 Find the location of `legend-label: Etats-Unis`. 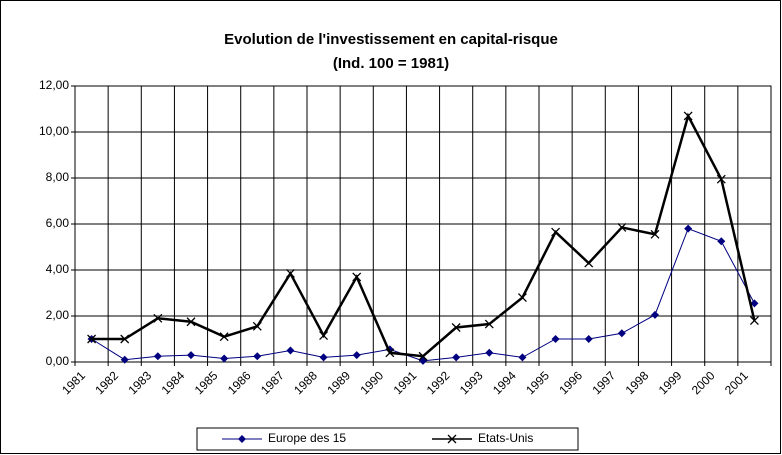

legend-label: Etats-Unis is located at coordinates (505, 438).